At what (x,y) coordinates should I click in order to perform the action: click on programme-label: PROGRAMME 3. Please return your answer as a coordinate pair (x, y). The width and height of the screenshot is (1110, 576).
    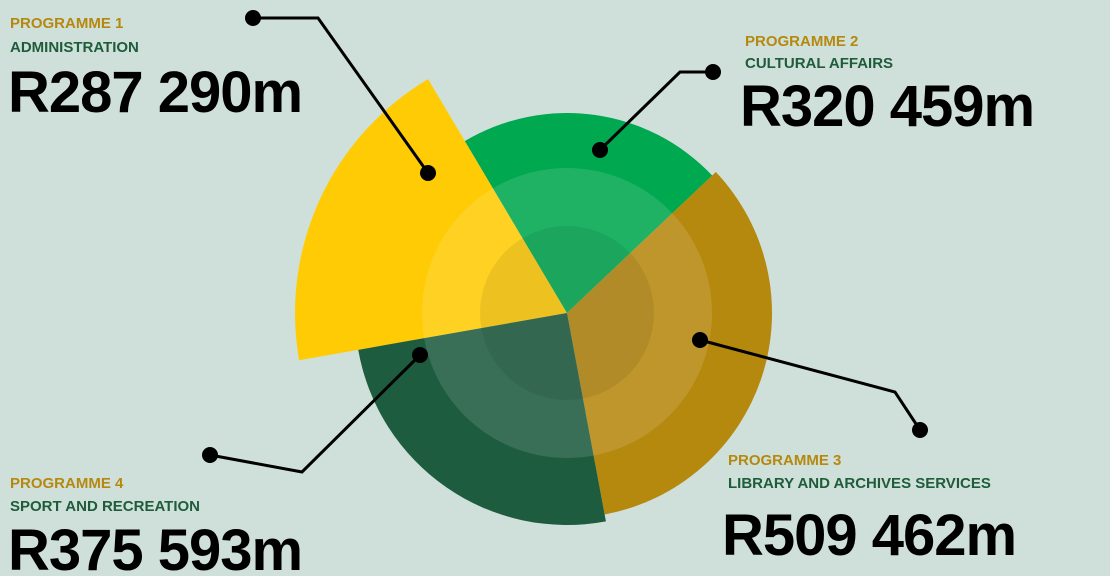
    Looking at the image, I should click on (784, 460).